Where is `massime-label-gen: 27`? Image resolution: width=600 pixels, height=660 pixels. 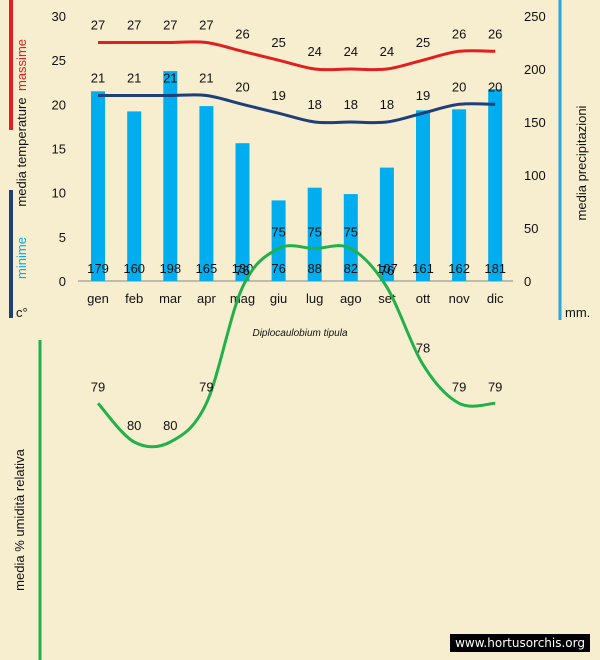
massime-label-gen: 27 is located at coordinates (98, 25).